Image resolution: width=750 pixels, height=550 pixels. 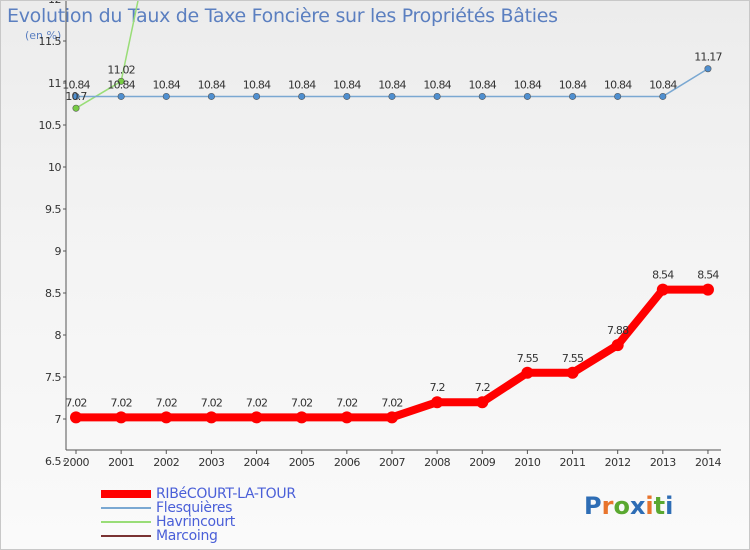 I want to click on y-tick-label: 10.5, so click(x=50, y=125).